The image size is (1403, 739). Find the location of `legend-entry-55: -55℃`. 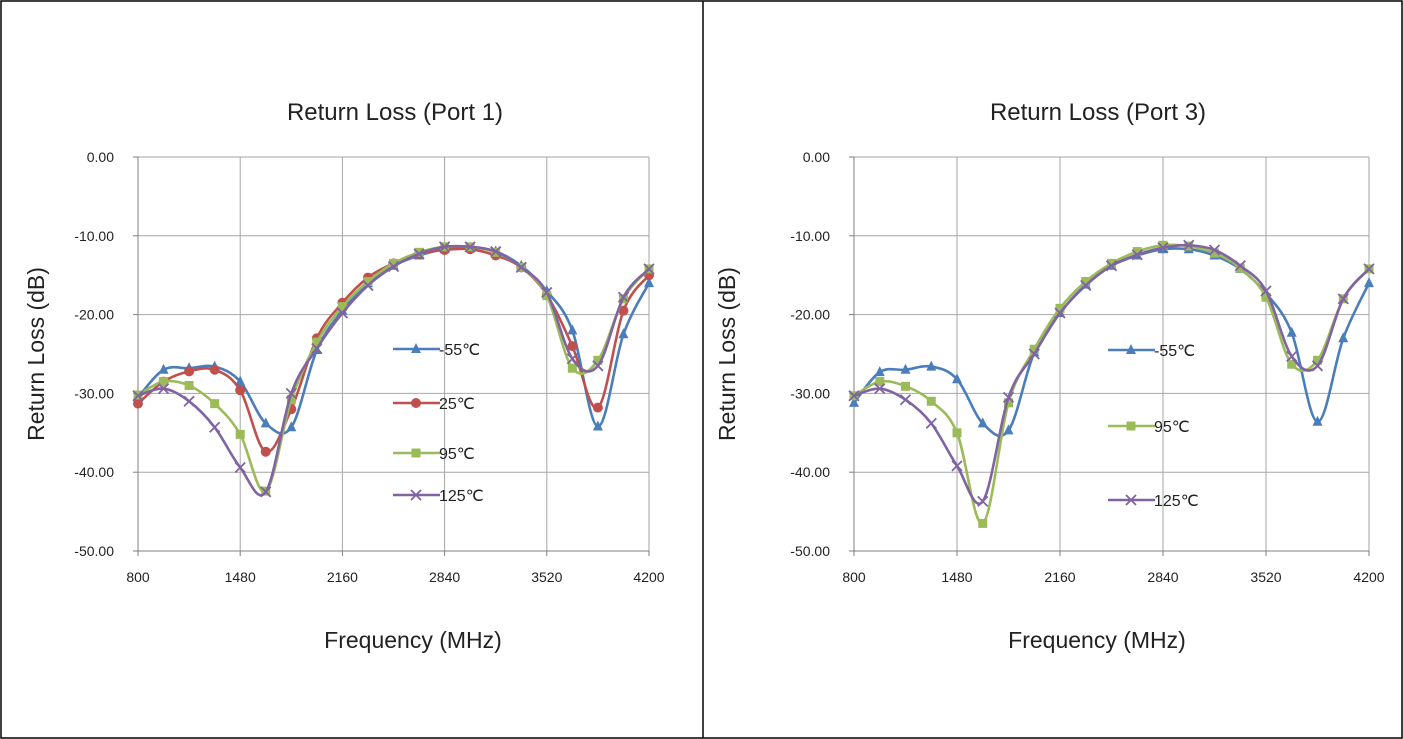

legend-entry-55: -55℃ is located at coordinates (1151, 351).